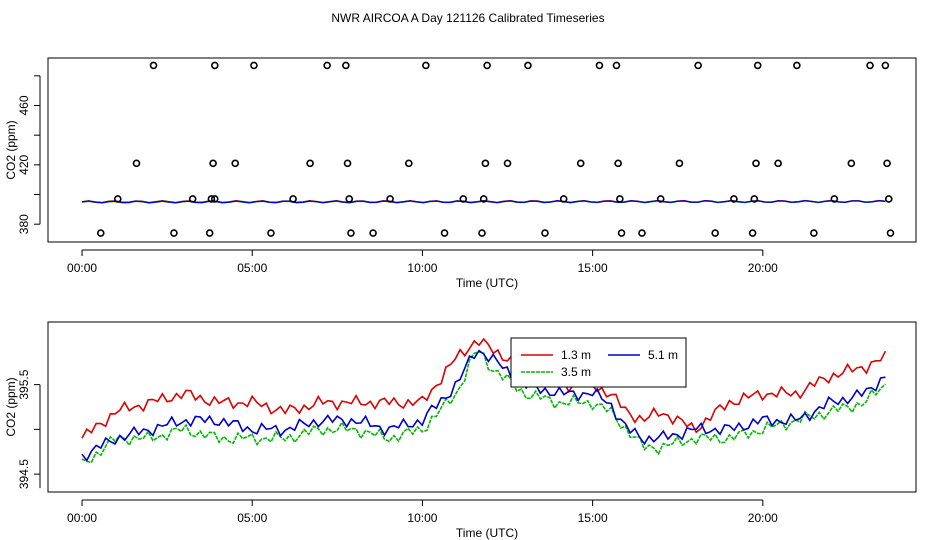 Image resolution: width=936 pixels, height=540 pixels. I want to click on legend-label: 5.1 m, so click(663, 355).